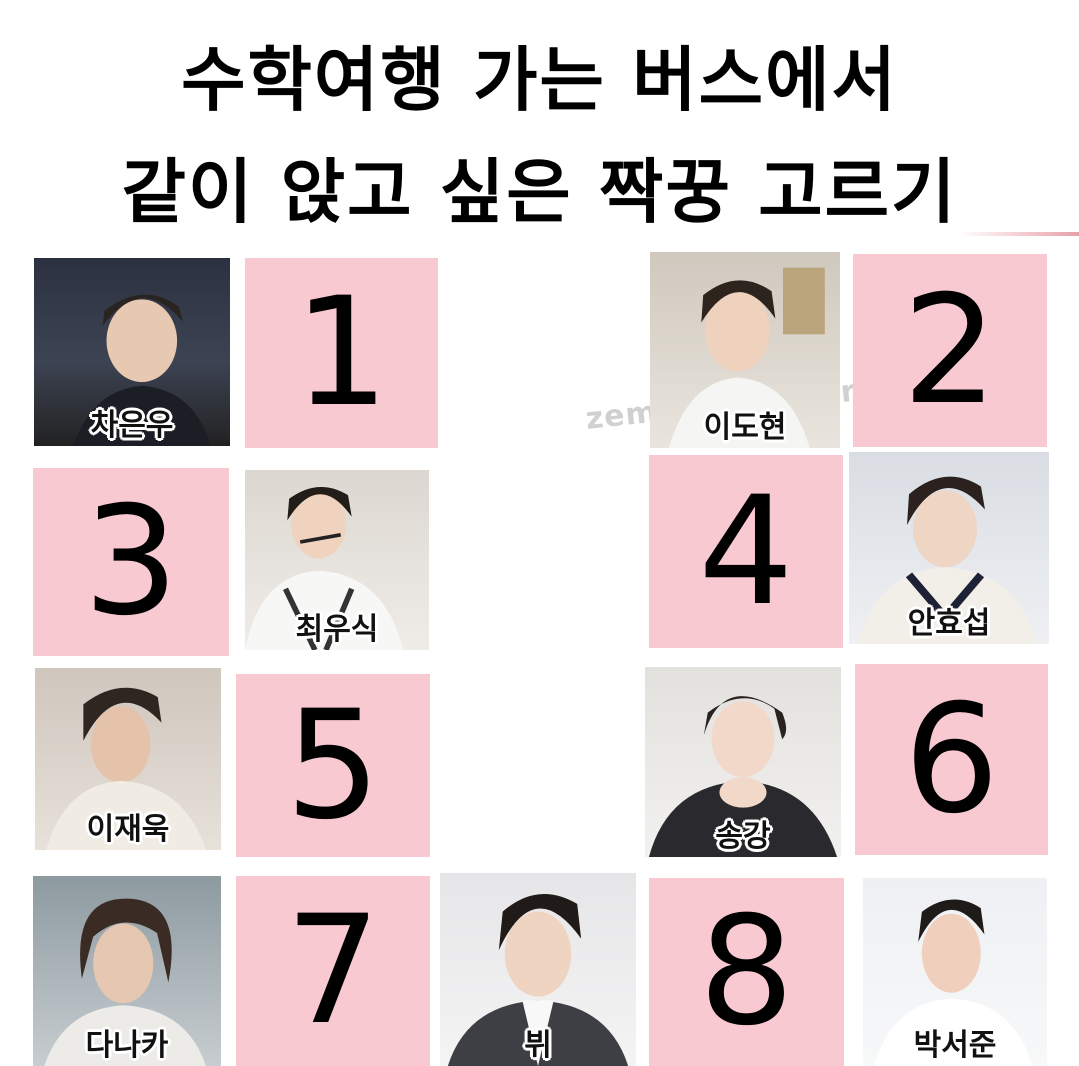 The image size is (1079, 1066). Describe the element at coordinates (950, 350) in the screenshot. I see `number-tile-2: 2` at that location.